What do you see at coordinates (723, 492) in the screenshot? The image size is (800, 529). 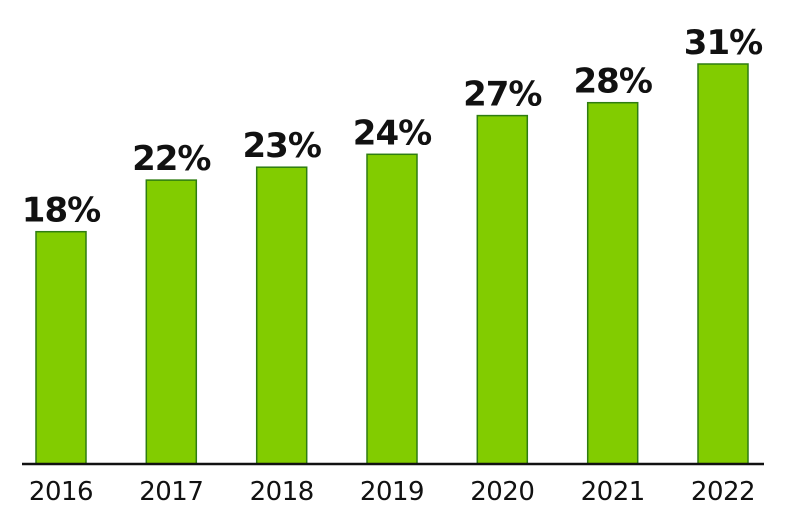 I see `x-tick-label-2022: 2022` at bounding box center [723, 492].